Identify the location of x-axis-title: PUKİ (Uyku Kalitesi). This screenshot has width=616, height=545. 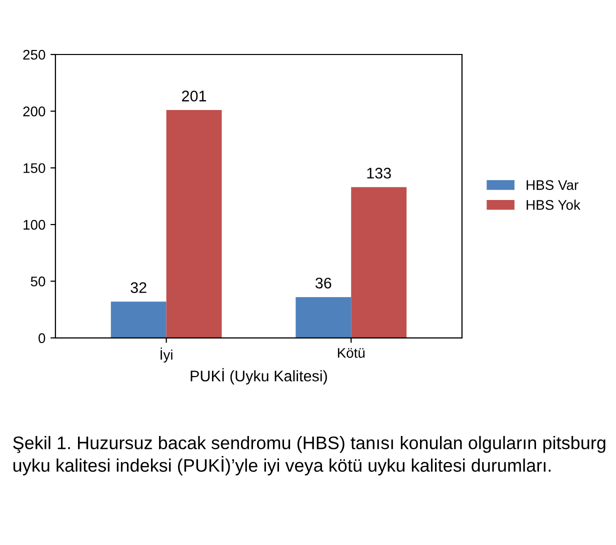
(258, 376).